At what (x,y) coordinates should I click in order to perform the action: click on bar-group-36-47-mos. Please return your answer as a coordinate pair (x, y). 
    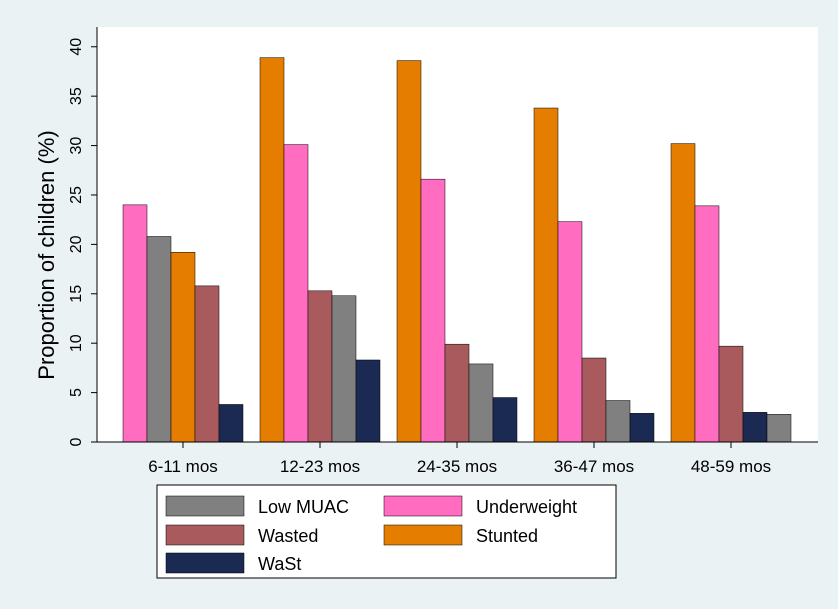
    Looking at the image, I should click on (594, 275).